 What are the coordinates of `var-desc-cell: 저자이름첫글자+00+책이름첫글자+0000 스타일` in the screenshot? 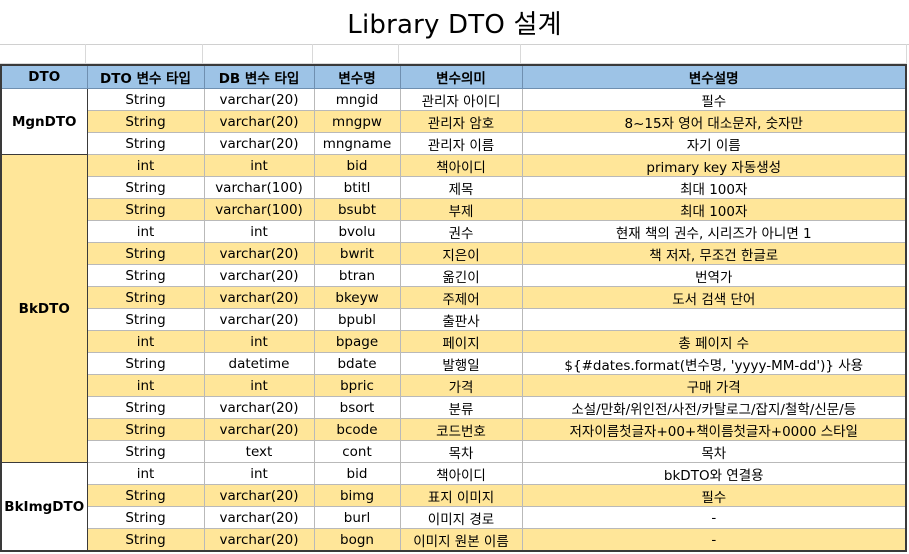 It's located at (714, 429).